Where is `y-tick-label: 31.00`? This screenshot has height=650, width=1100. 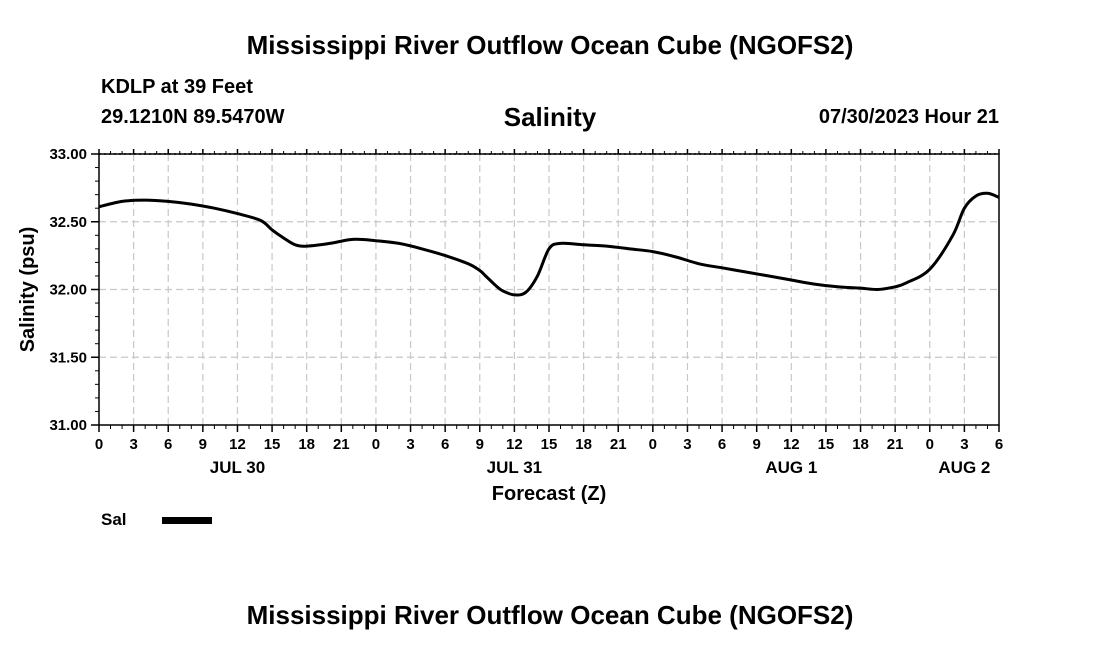 y-tick-label: 31.00 is located at coordinates (68, 425).